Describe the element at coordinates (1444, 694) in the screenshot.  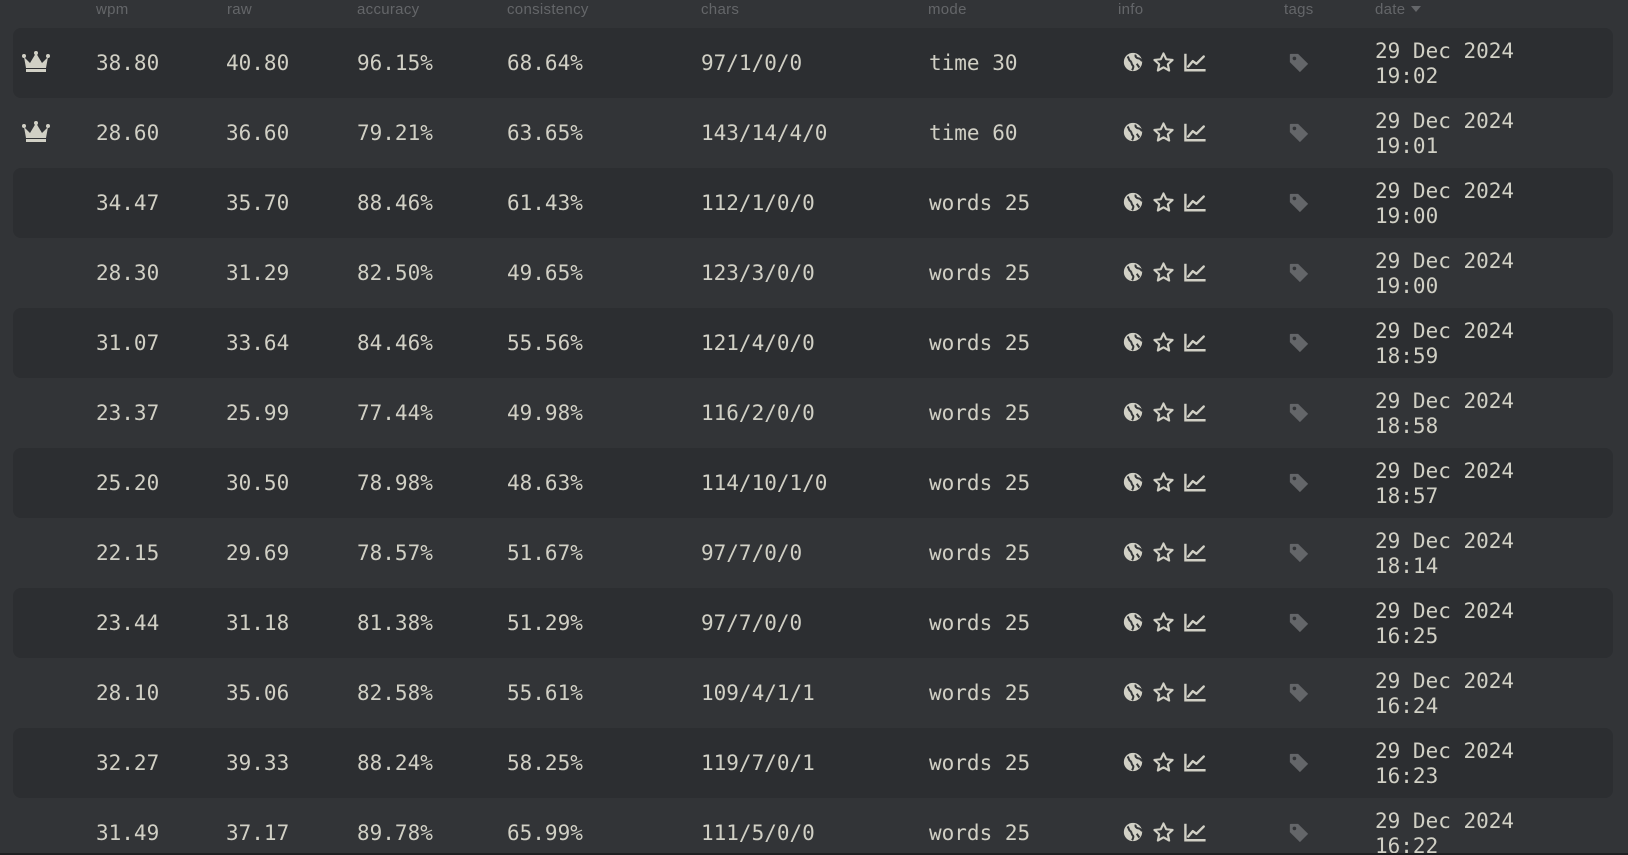
I see `cell-date: 29 Dec 2024 16:24` at that location.